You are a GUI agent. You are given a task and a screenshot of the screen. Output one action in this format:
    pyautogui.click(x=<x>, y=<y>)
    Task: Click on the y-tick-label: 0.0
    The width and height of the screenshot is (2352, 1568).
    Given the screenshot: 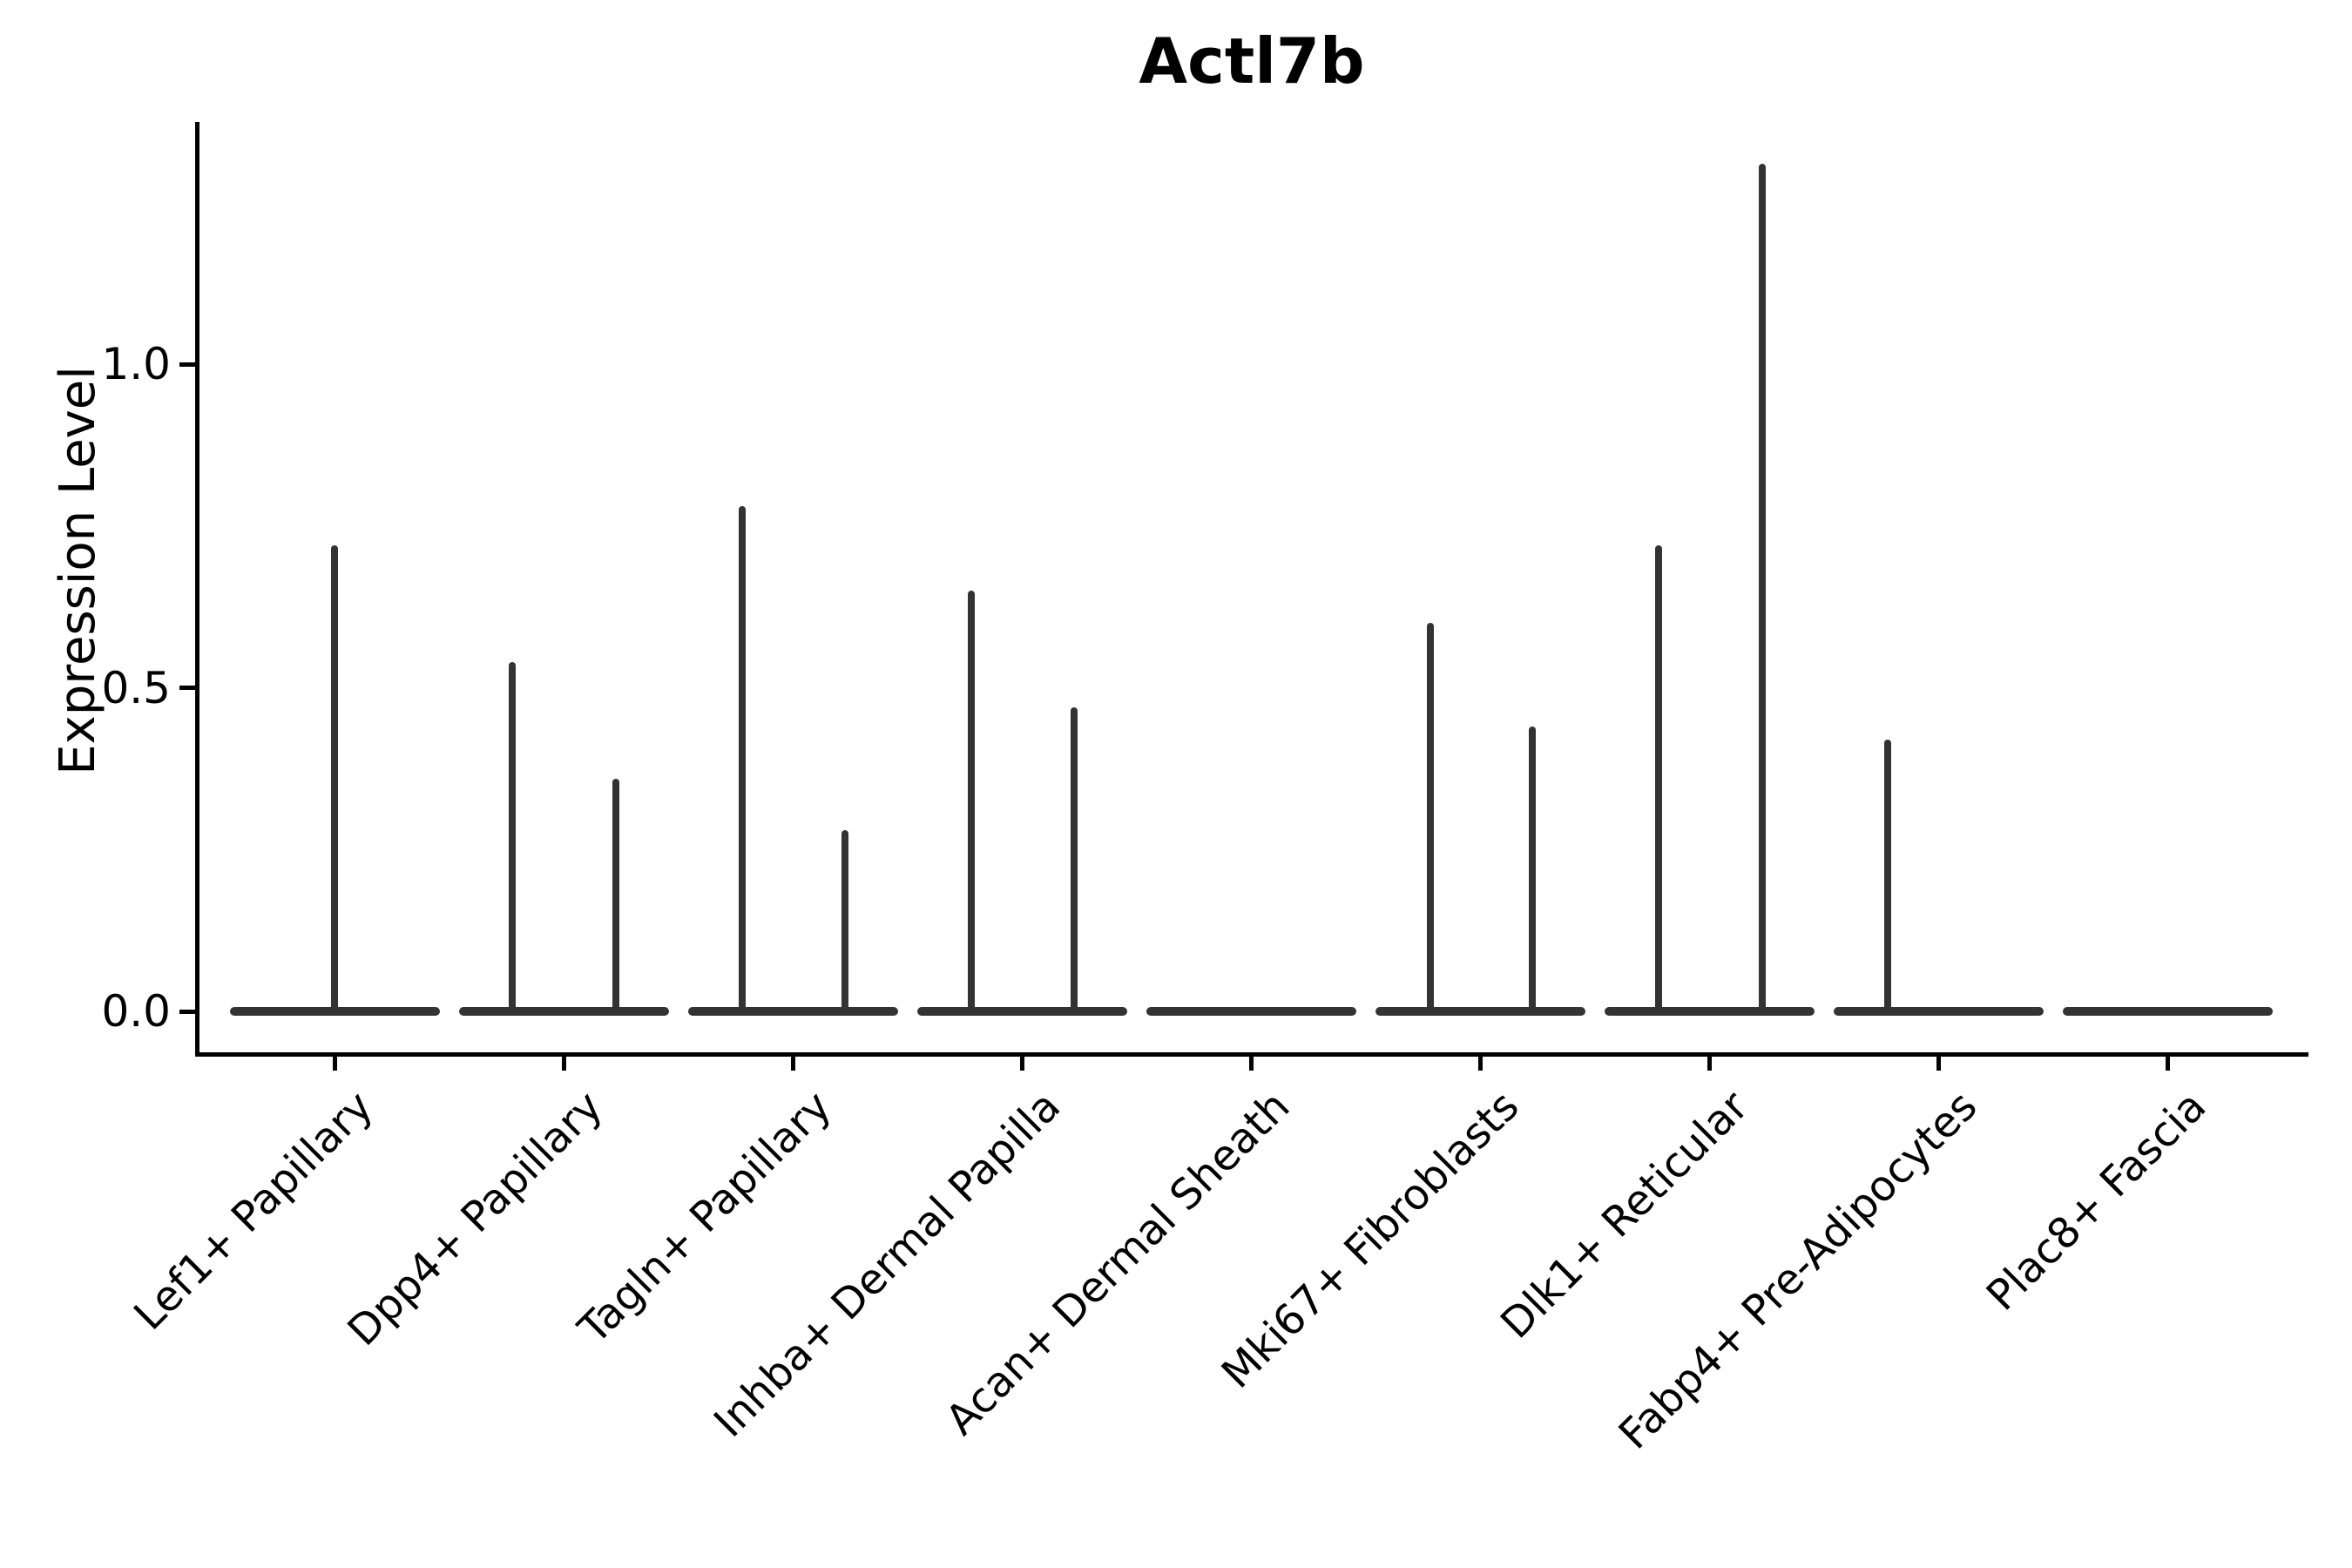 What is the action you would take?
    pyautogui.click(x=136, y=1012)
    